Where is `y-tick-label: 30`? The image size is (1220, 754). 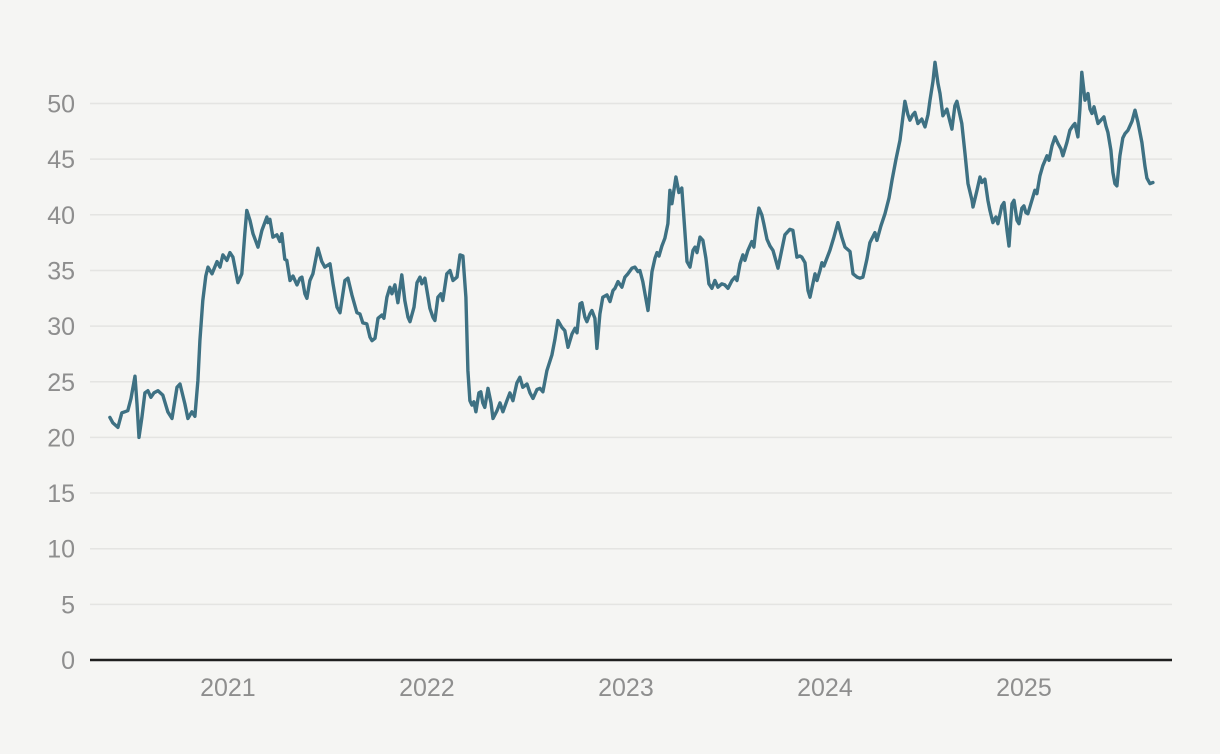 y-tick-label: 30 is located at coordinates (61, 327).